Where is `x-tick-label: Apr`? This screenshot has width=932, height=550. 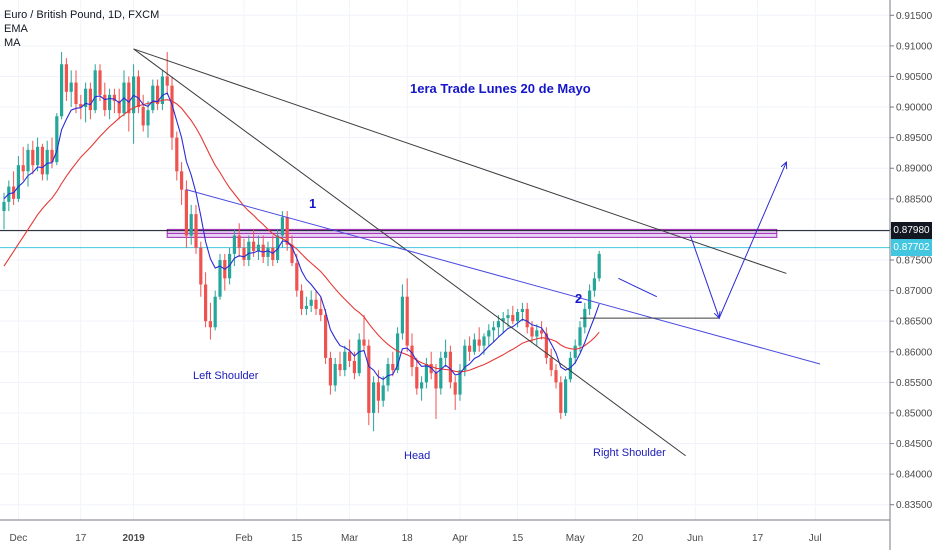 x-tick-label: Apr is located at coordinates (460, 538).